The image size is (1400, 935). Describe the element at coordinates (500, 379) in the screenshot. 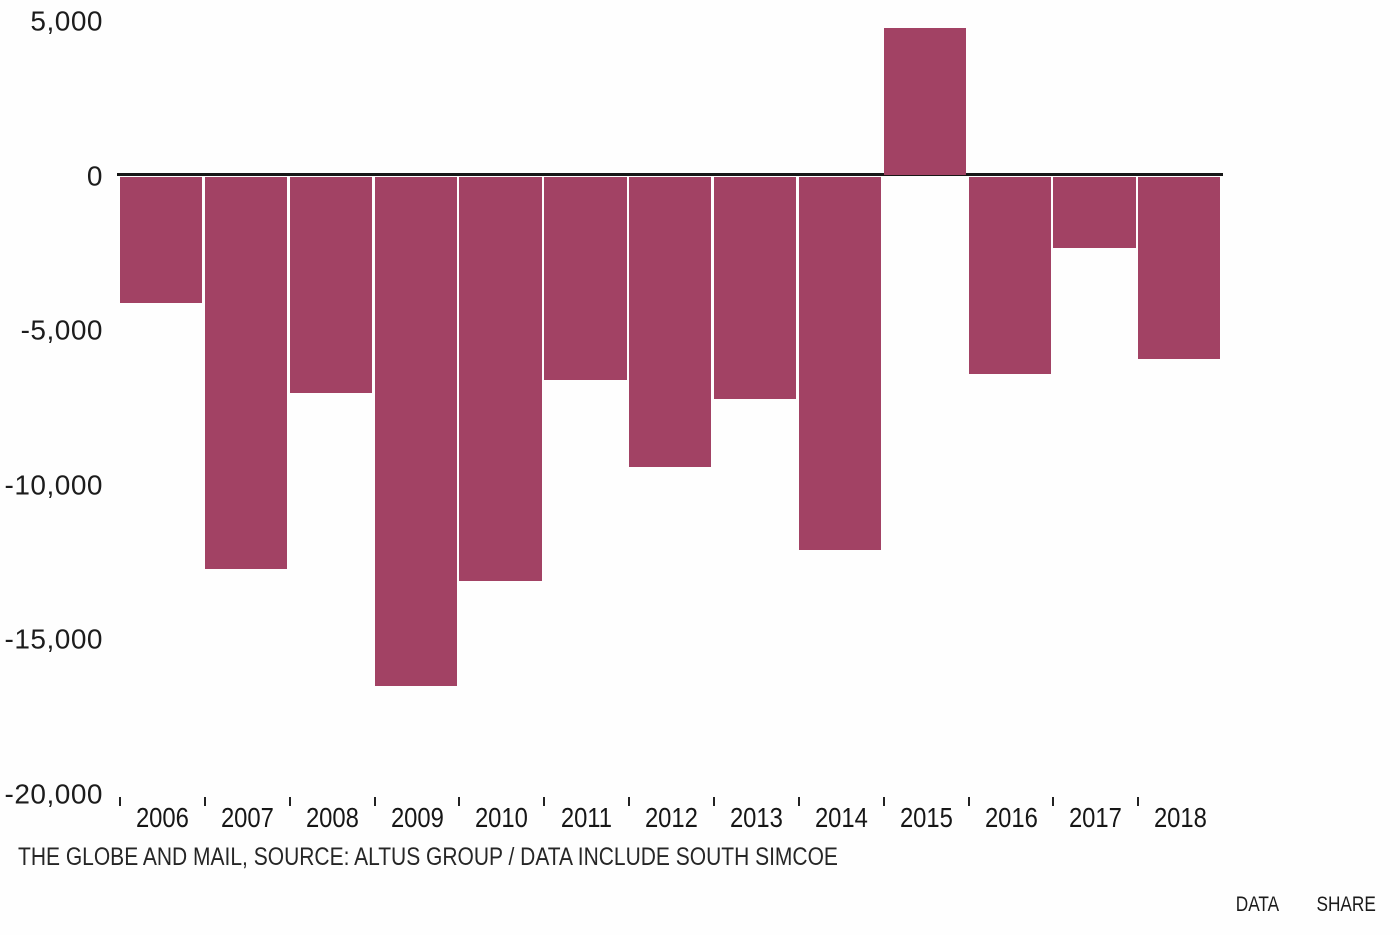

I see `bar-2010` at that location.